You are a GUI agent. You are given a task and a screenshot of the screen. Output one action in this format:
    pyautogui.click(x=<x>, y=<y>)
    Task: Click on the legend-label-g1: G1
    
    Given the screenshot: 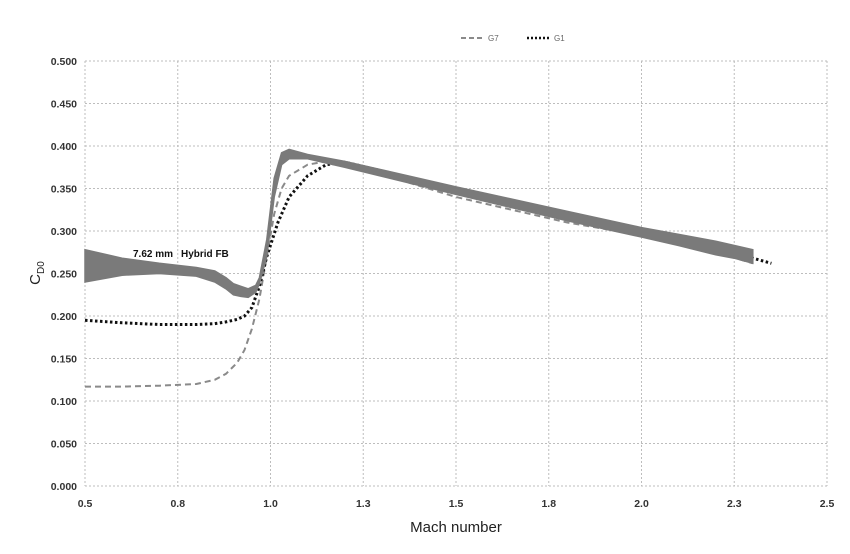 What is the action you would take?
    pyautogui.click(x=559, y=38)
    